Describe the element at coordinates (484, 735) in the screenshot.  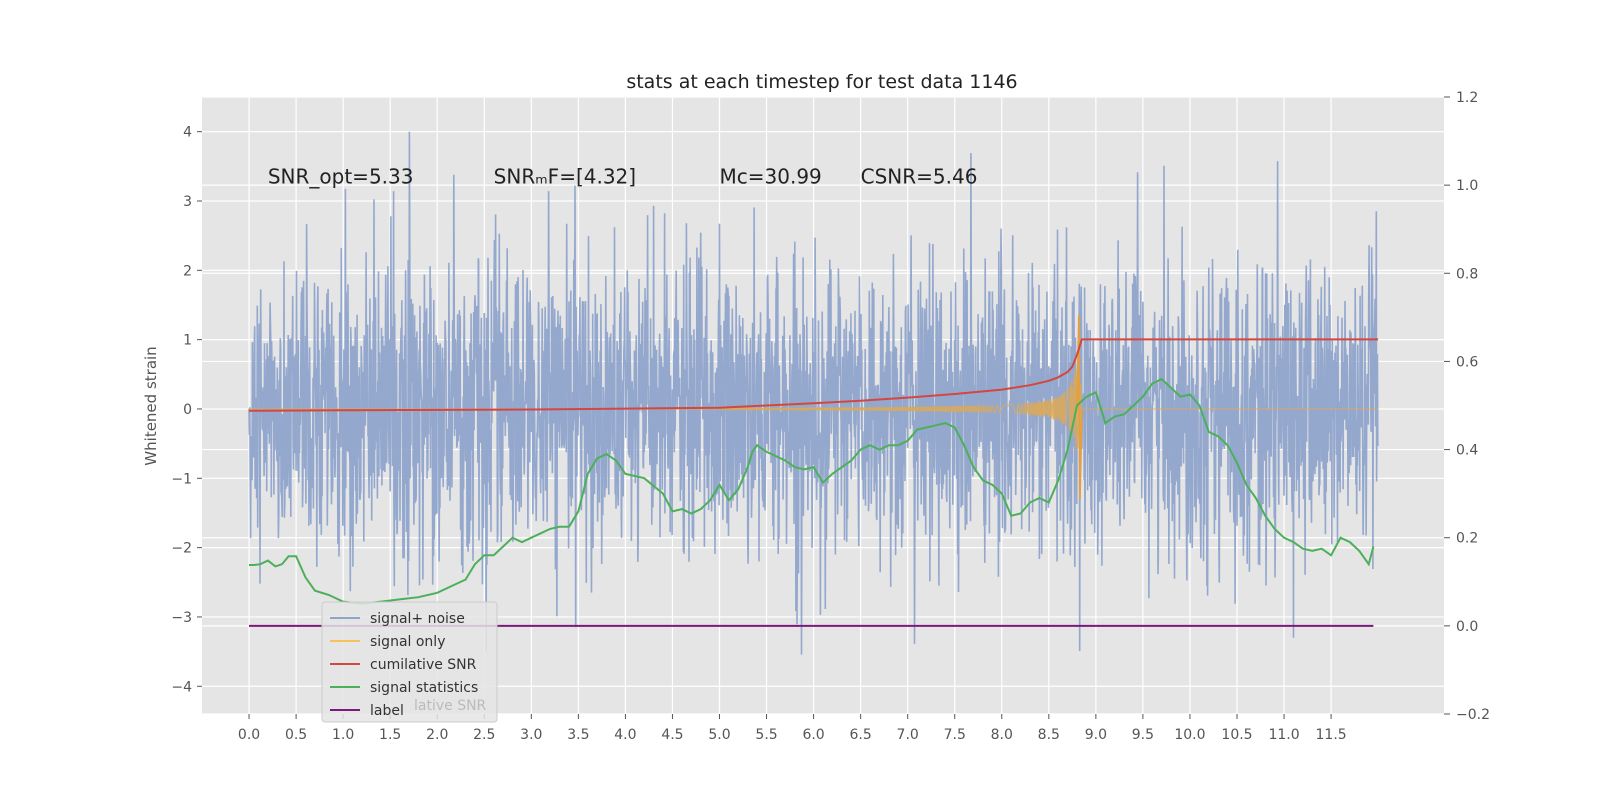
I see `x-tick-label: 2.5` at that location.